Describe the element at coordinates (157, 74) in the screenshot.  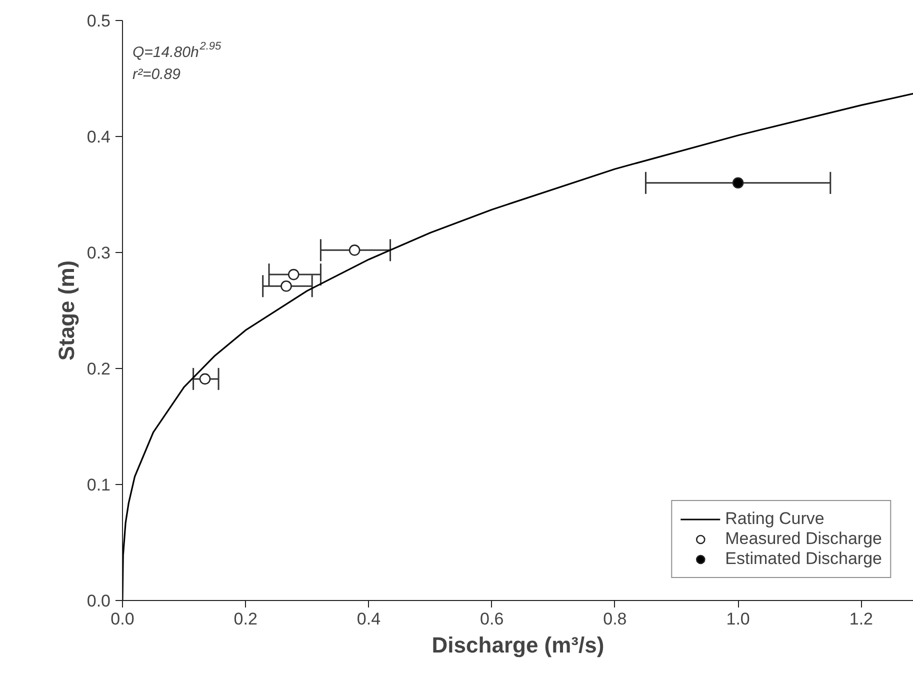
I see `annotation: r²=0.89` at that location.